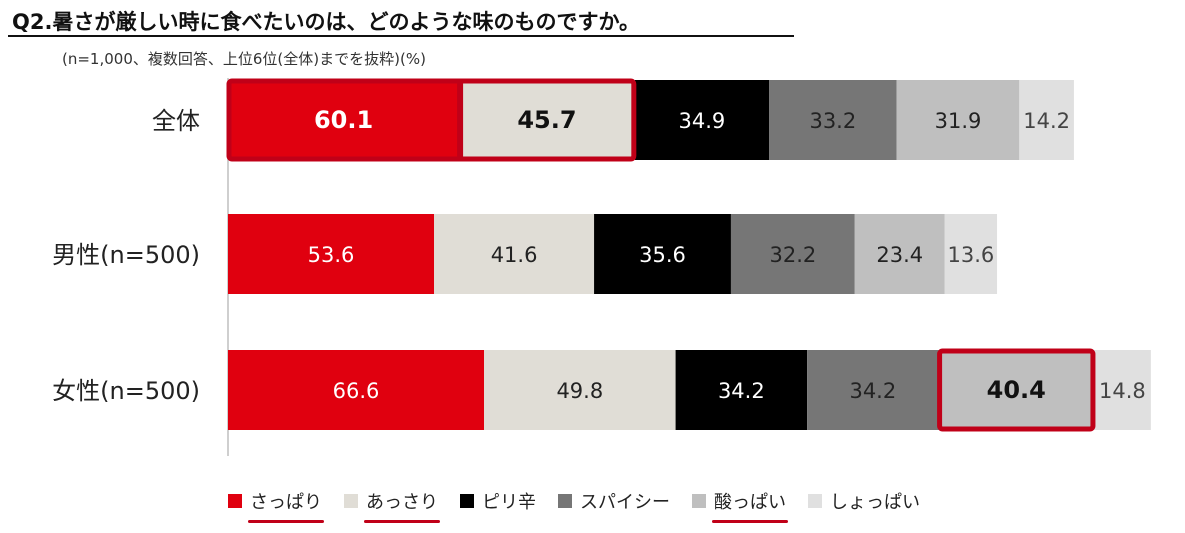 This screenshot has height=533, width=1185. I want to click on data-label: 53.6, so click(331, 255).